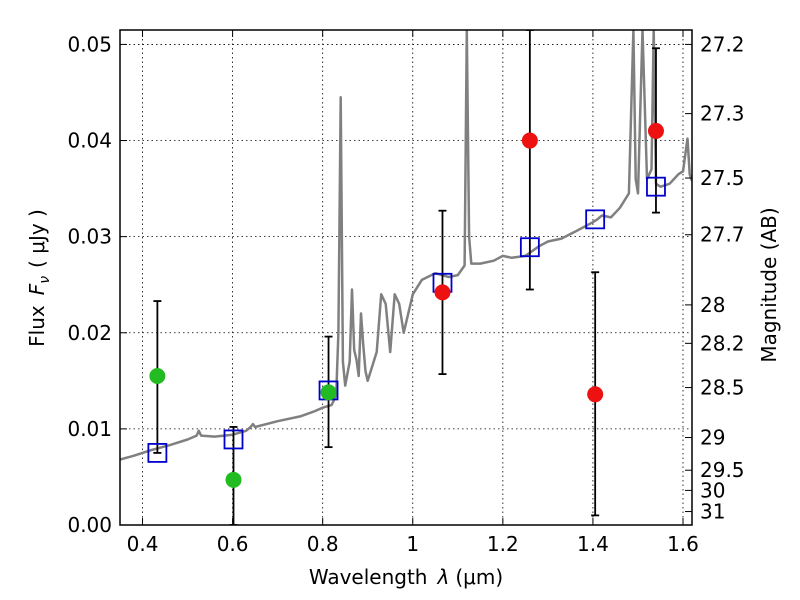 The height and width of the screenshot is (600, 800). What do you see at coordinates (143, 544) in the screenshot?
I see `x-tick-label: 0.4` at bounding box center [143, 544].